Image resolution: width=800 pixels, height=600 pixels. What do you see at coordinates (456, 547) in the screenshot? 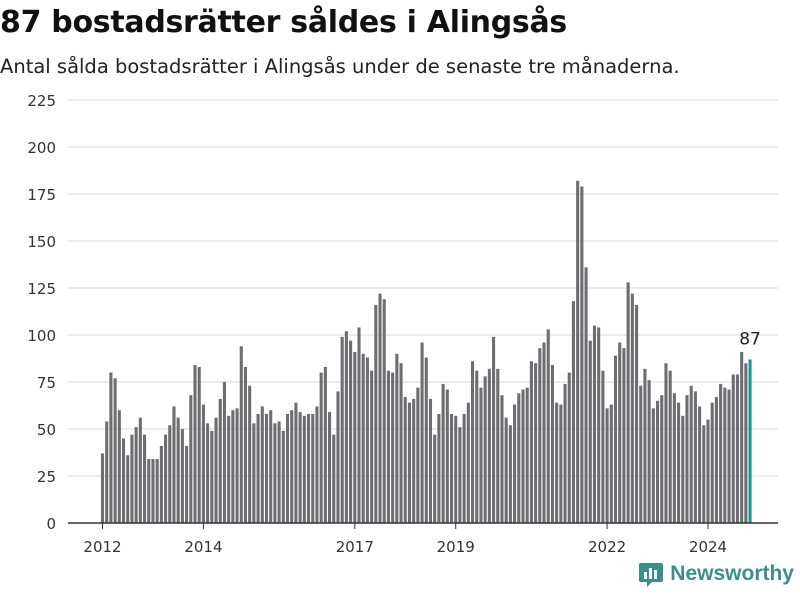
I see `x-tick-label: 2019` at bounding box center [456, 547].